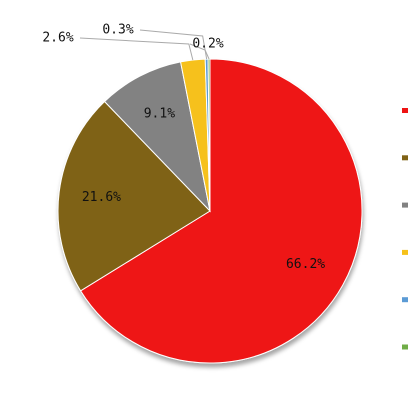  I want to click on data-label: 21.6%, so click(101, 197).